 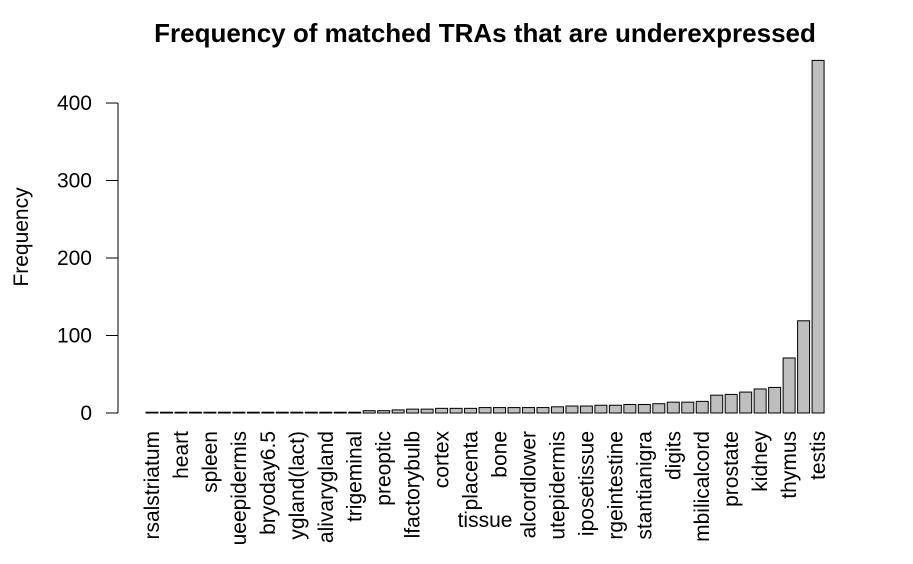 I want to click on x-tick-label: rsalstriatum, so click(x=152, y=485).